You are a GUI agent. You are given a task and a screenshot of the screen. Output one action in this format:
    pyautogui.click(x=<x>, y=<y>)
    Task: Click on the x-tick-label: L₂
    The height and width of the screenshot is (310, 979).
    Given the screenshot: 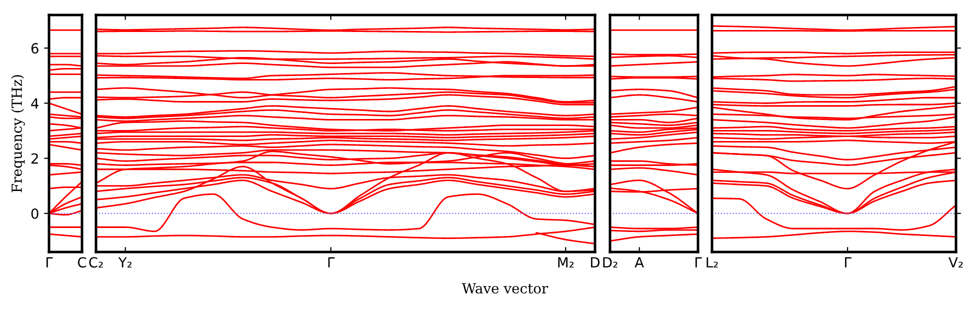 What is the action you would take?
    pyautogui.click(x=712, y=262)
    